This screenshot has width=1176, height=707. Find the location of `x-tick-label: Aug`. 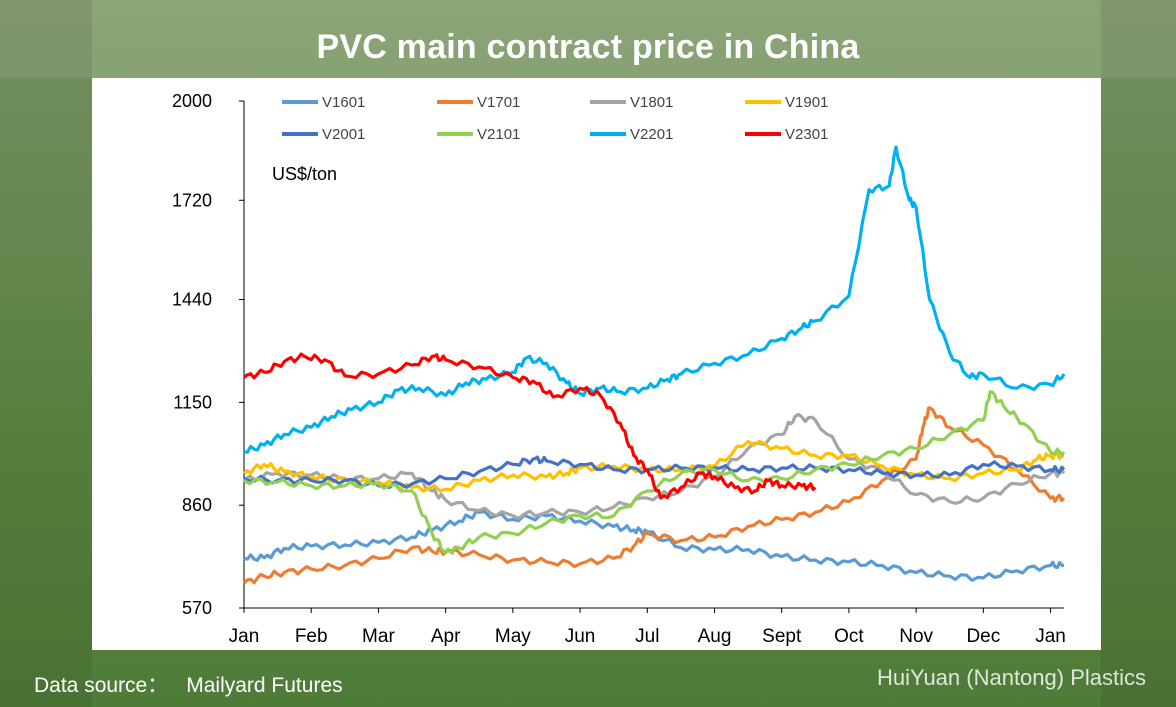

x-tick-label: Aug is located at coordinates (715, 636).